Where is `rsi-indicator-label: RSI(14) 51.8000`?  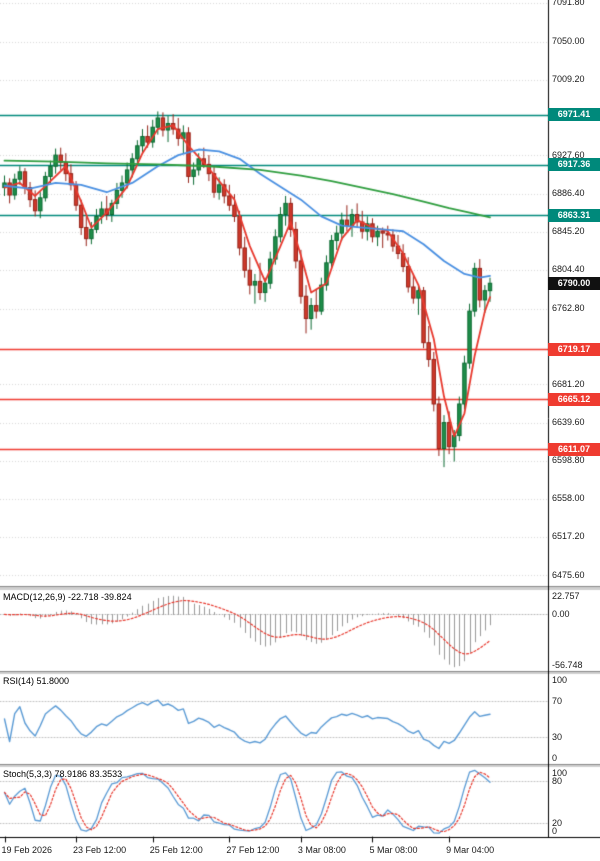 rsi-indicator-label: RSI(14) 51.8000 is located at coordinates (36, 681).